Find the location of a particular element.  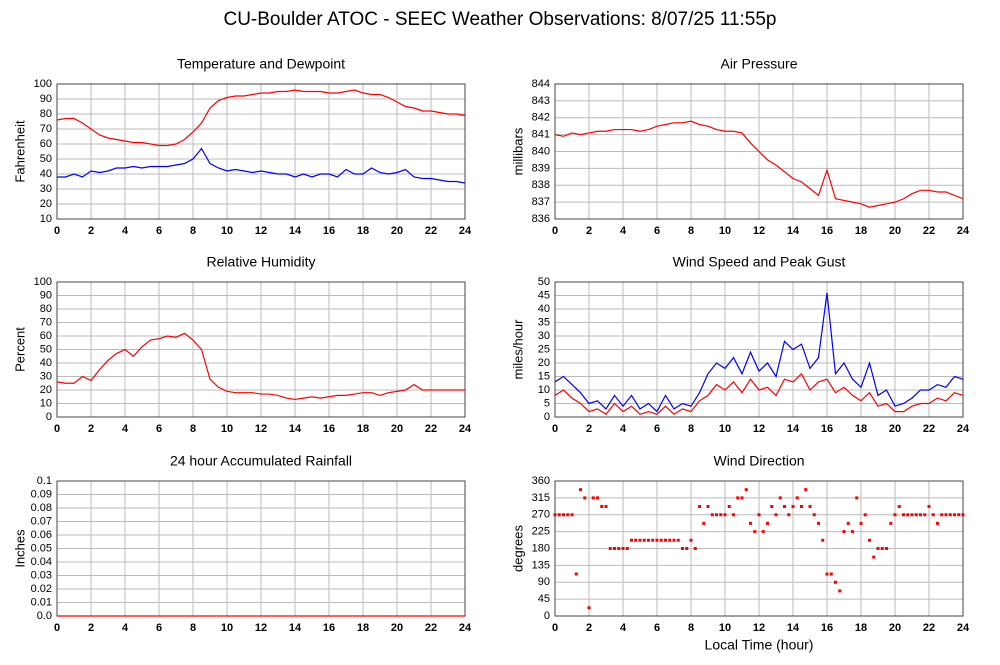

y-tick-label: 0.08 is located at coordinates (41, 508).